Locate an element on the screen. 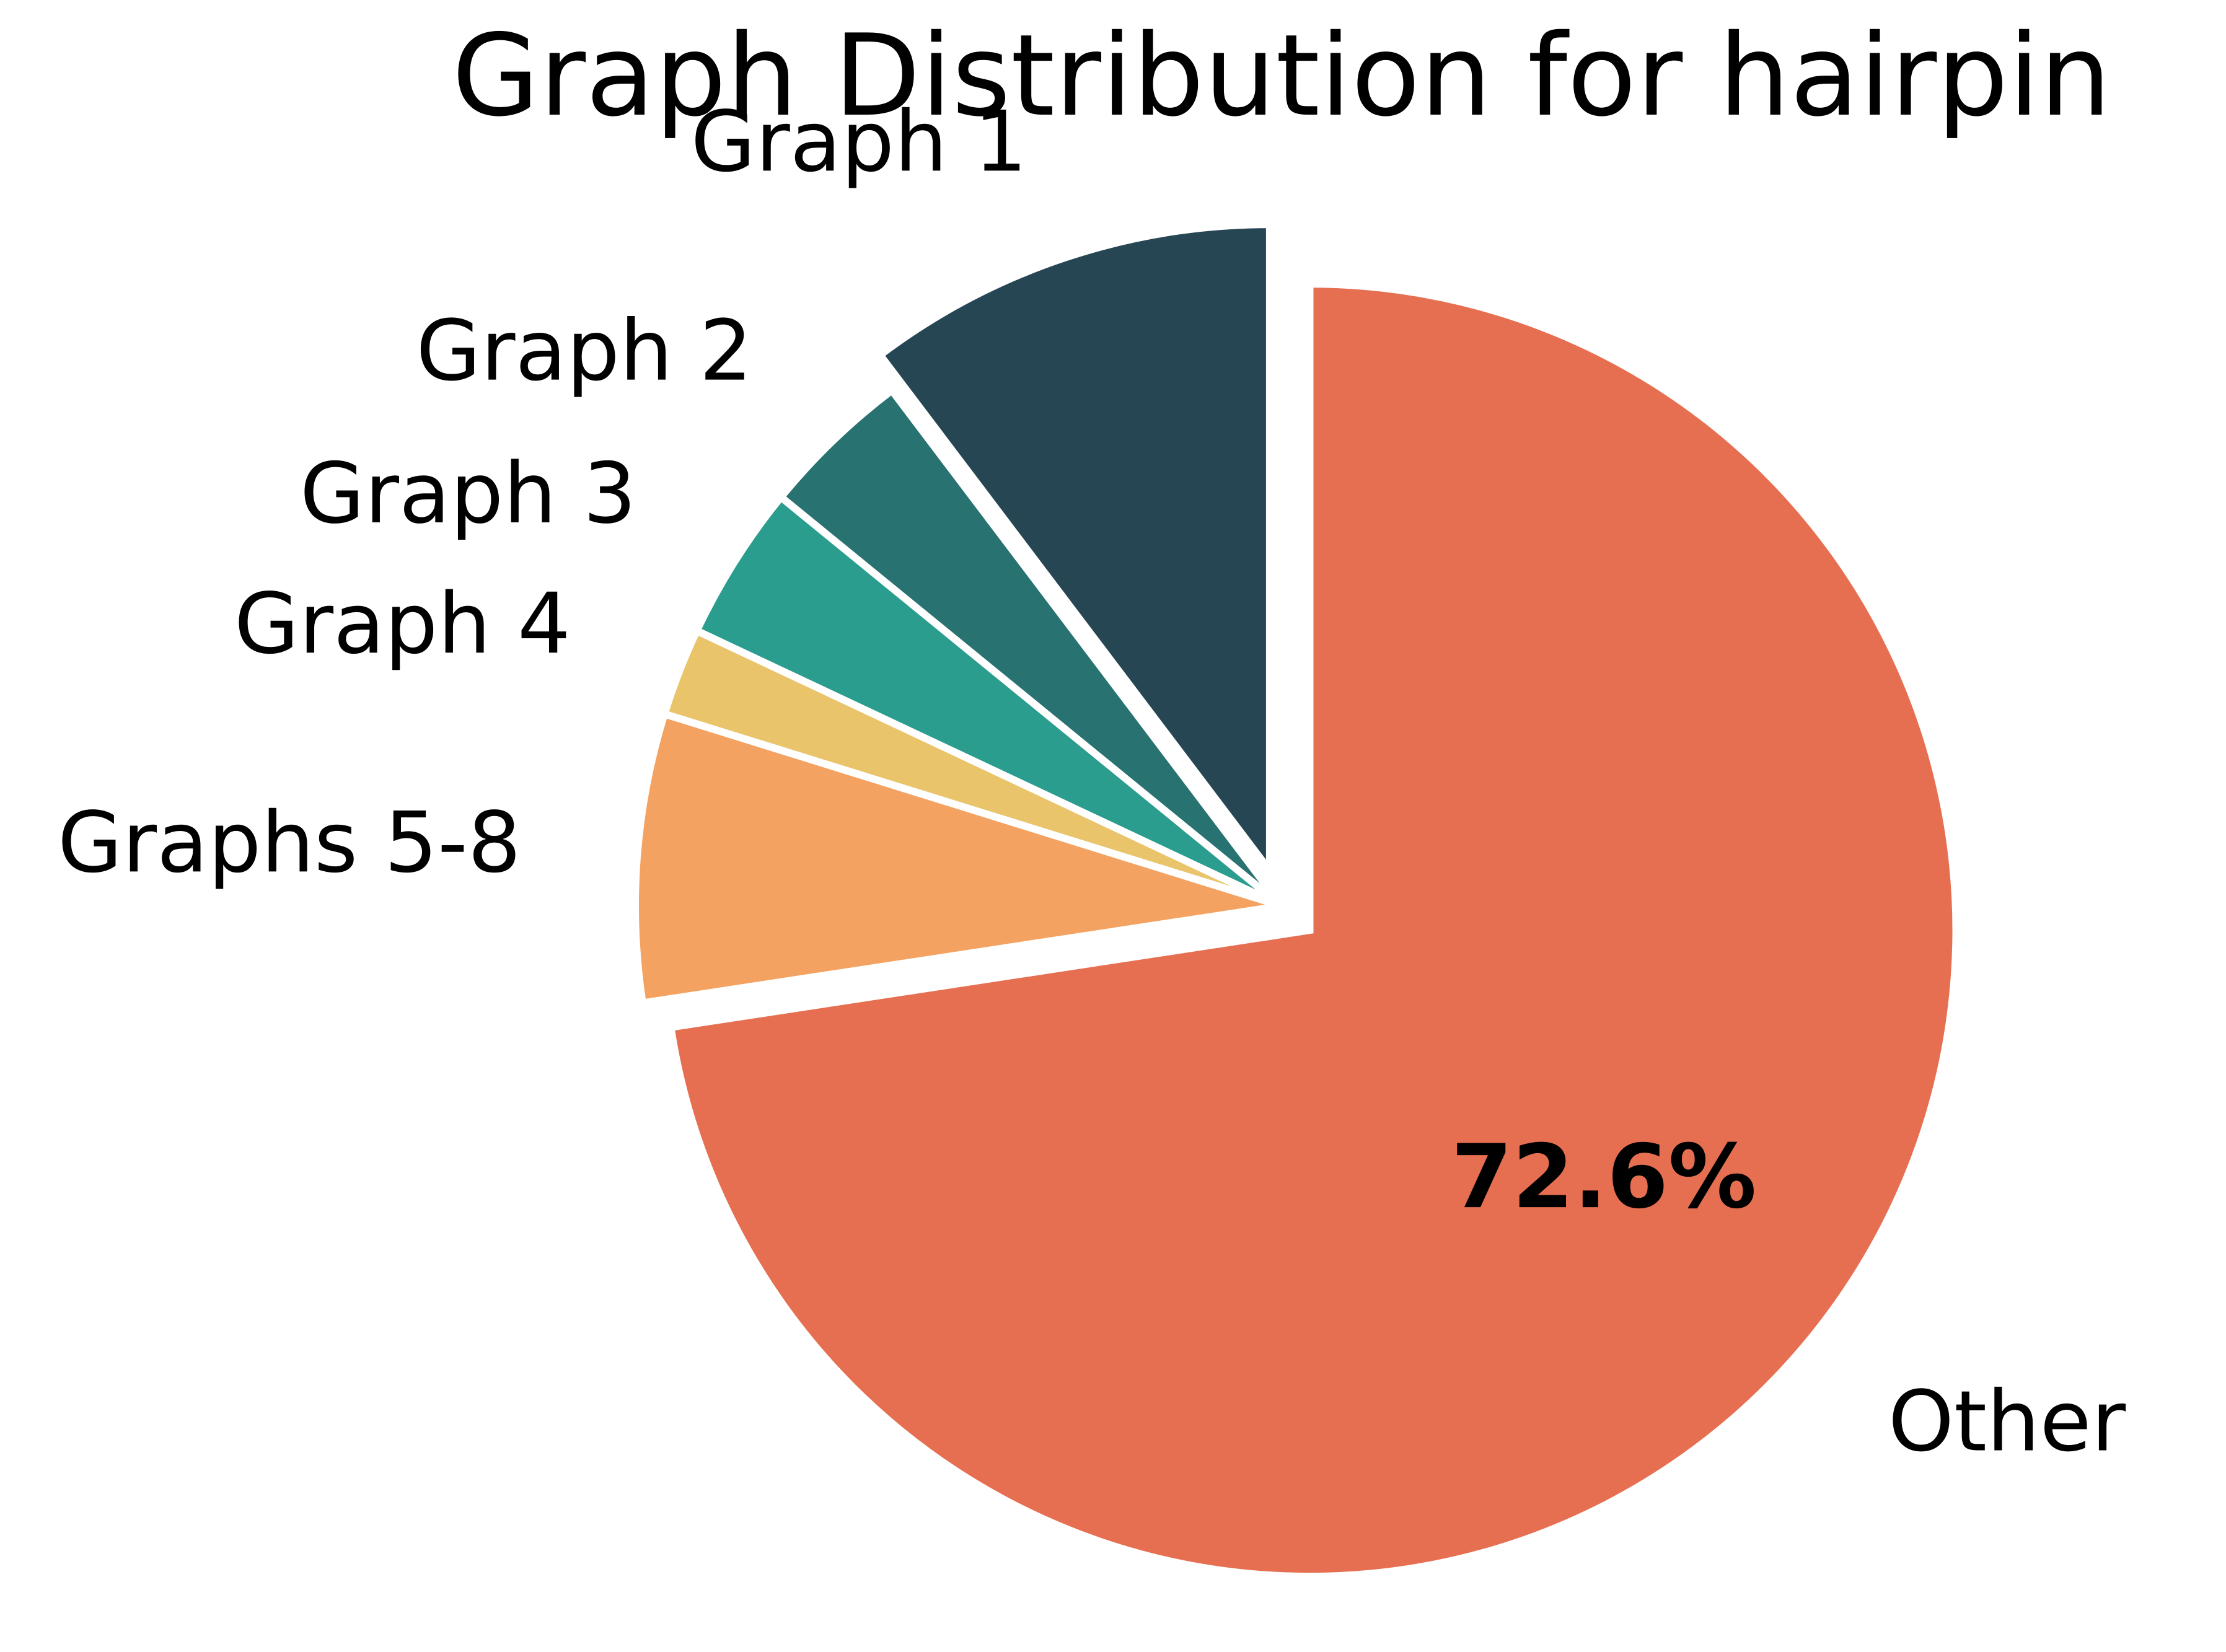 The width and height of the screenshot is (2226, 1652). slice-label-1: Graph 1 is located at coordinates (859, 141).